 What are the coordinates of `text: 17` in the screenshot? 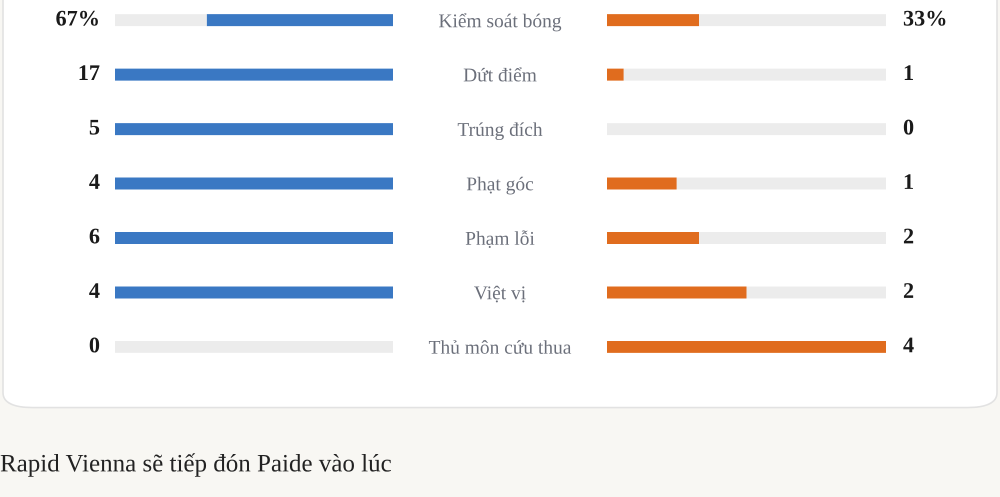 It's located at (90, 72).